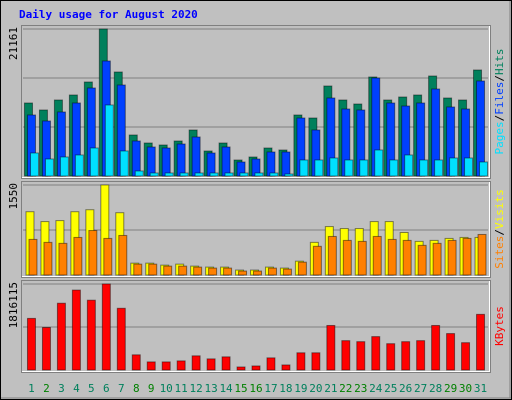 The image size is (512, 400). What do you see at coordinates (480, 388) in the screenshot?
I see `x-tick-label: 31` at bounding box center [480, 388].